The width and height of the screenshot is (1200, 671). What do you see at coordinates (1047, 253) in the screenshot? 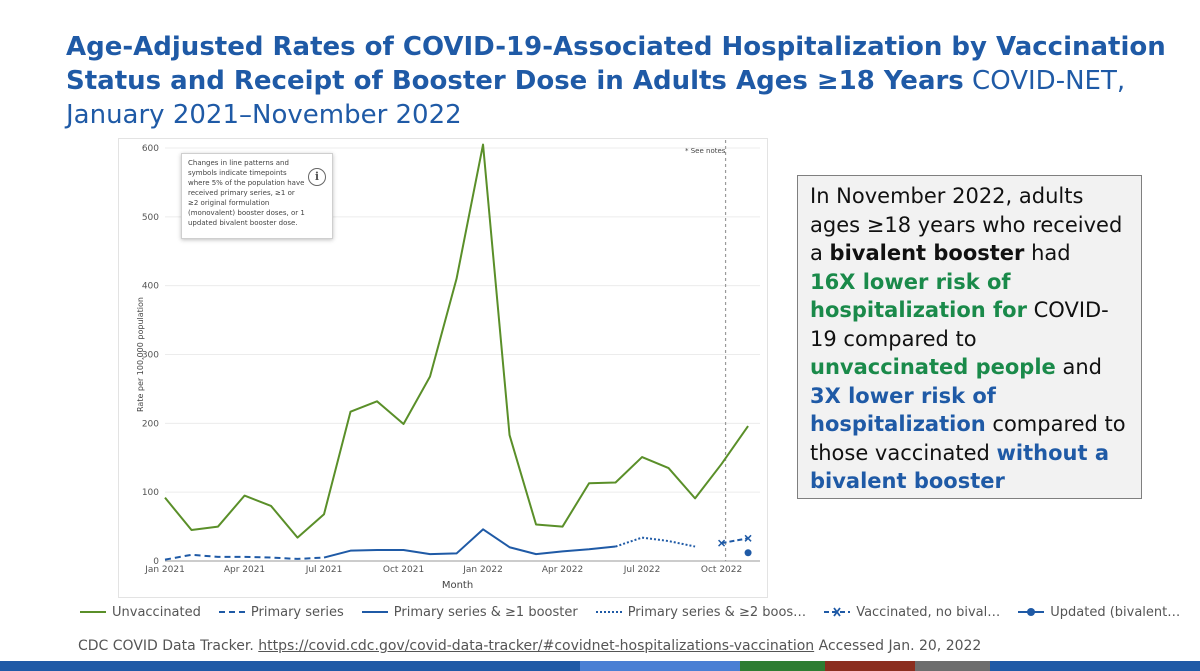
I see `callout-text-3: had` at bounding box center [1047, 253].